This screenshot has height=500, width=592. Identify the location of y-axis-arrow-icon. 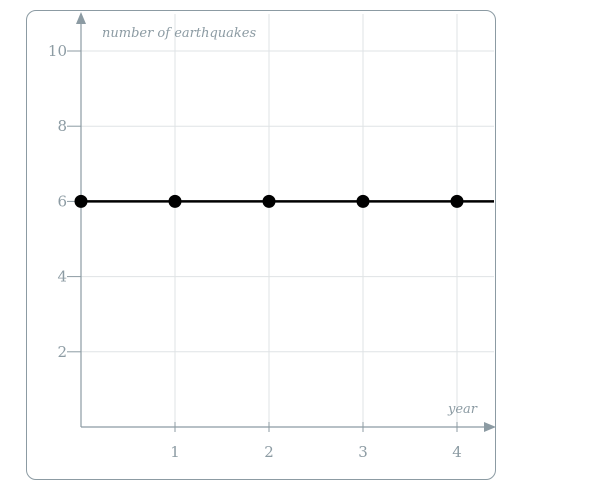
(81, 18).